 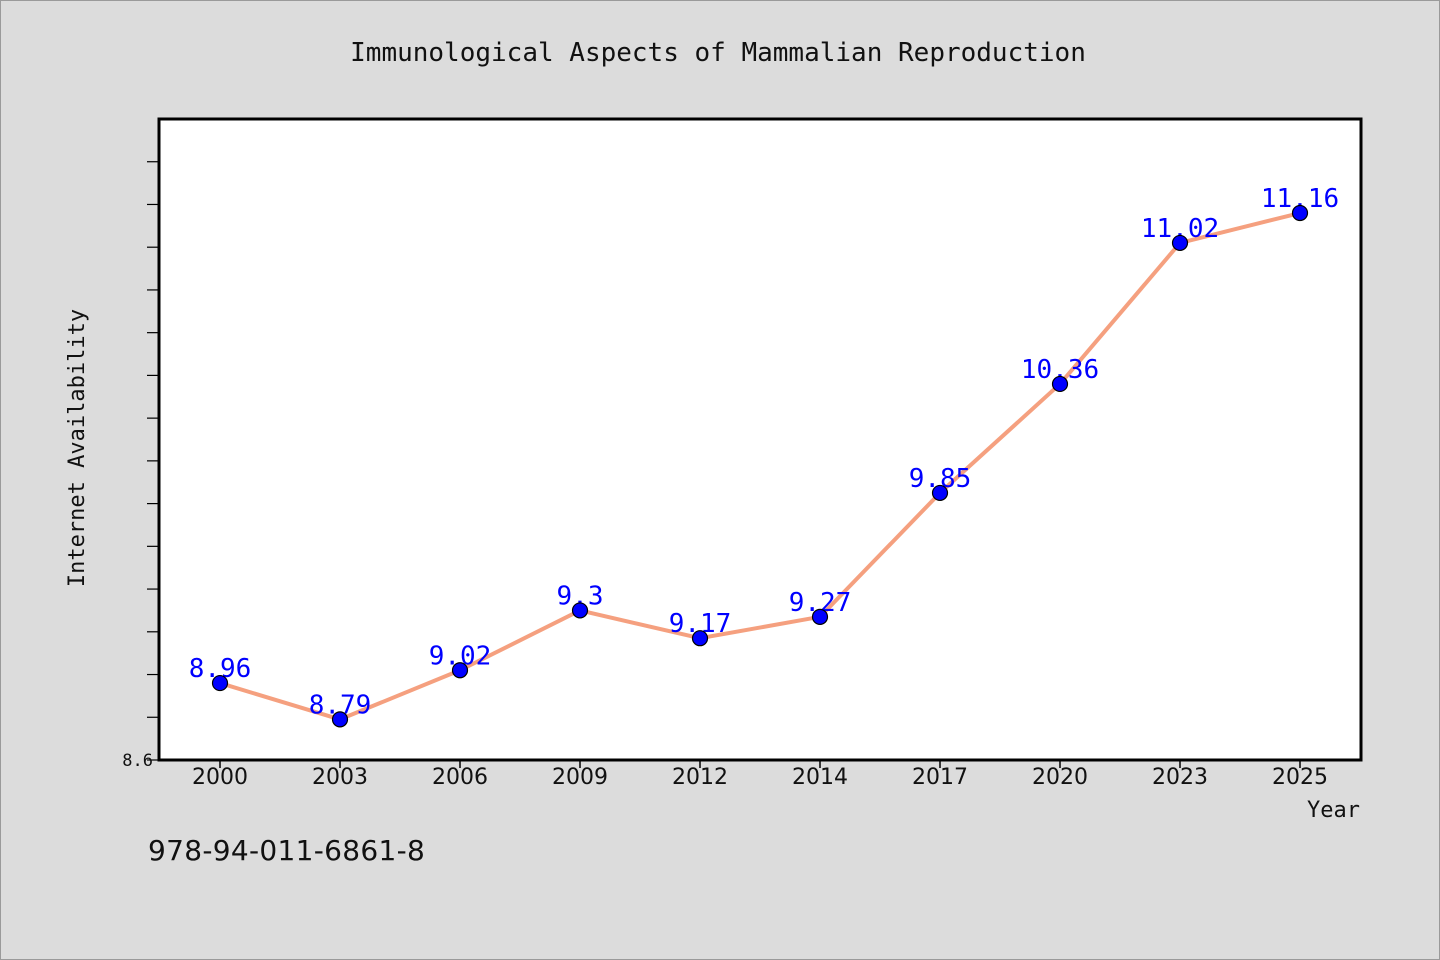 What do you see at coordinates (760, 775) in the screenshot?
I see `x-axis-ticks: 2000 2003 2006 2009 2012 2014 2017 2020 2023 2025` at bounding box center [760, 775].